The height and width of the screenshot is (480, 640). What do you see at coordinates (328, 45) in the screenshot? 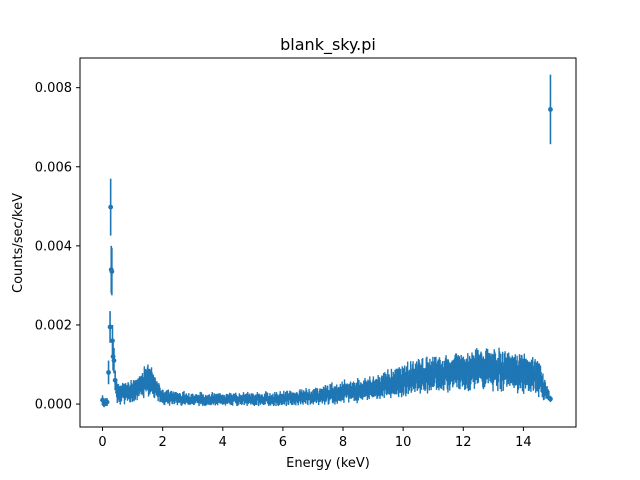
I see `chart-title: blank_sky.pi` at bounding box center [328, 45].